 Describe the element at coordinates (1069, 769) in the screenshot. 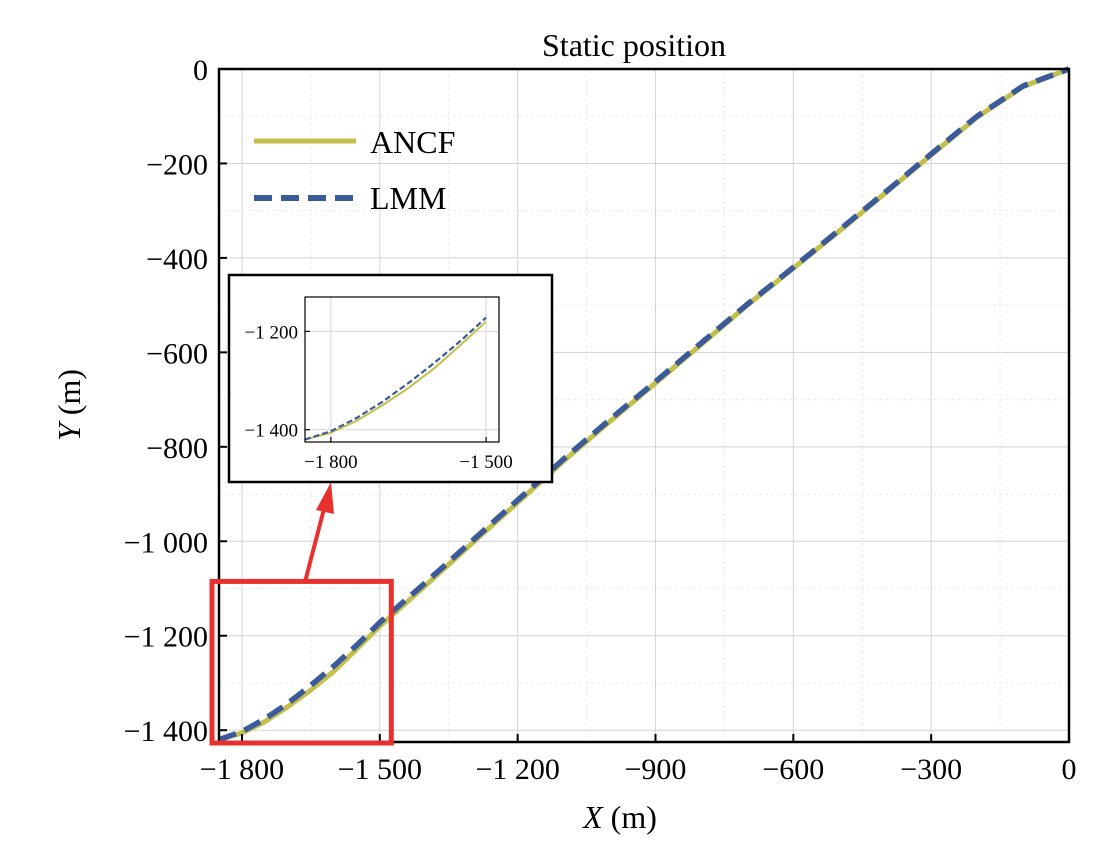

I see `x-tick-label: 0` at that location.